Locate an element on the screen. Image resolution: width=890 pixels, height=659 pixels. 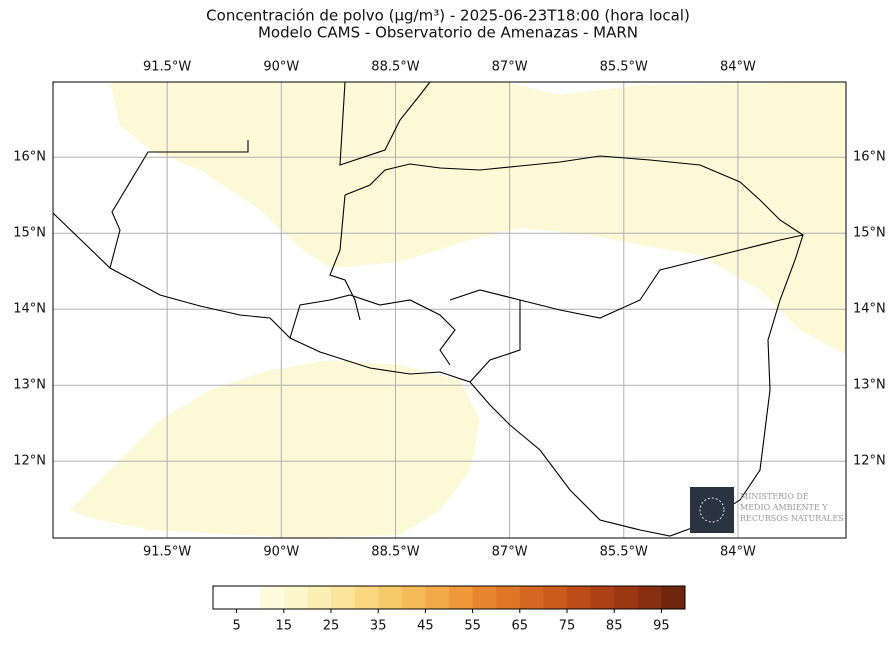
logo-stars is located at coordinates (712, 510).